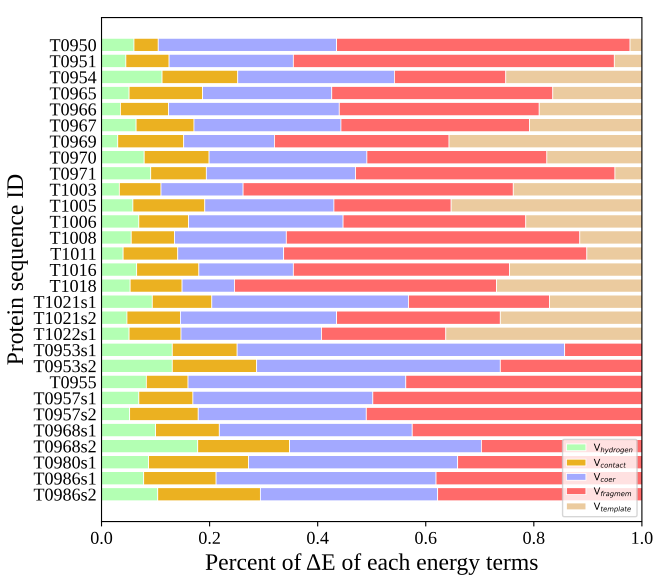  Describe the element at coordinates (73, 238) in the screenshot. I see `y-tick-label: T1008` at that location.